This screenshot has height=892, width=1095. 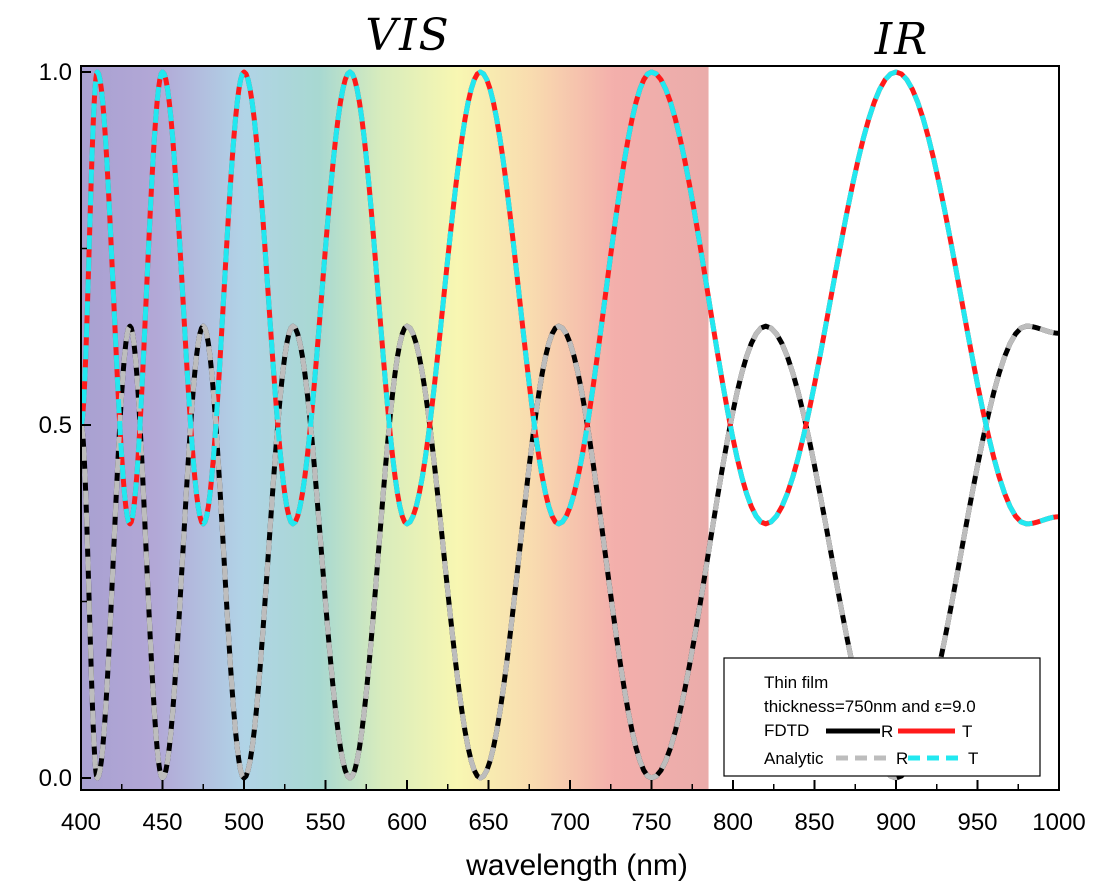 I want to click on legend-fdtd-t-label: T, so click(x=967, y=731).